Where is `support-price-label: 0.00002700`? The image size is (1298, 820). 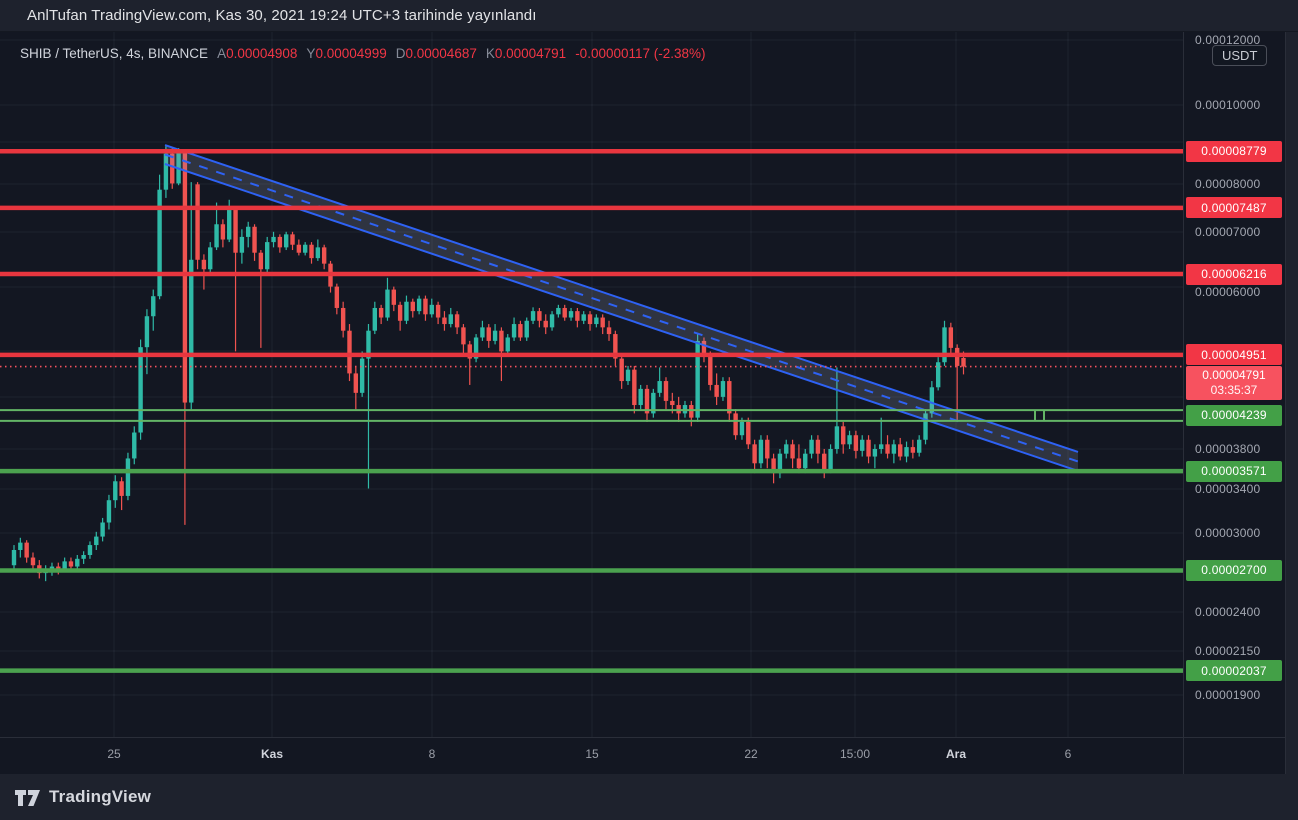
support-price-label: 0.00002700 is located at coordinates (1234, 570).